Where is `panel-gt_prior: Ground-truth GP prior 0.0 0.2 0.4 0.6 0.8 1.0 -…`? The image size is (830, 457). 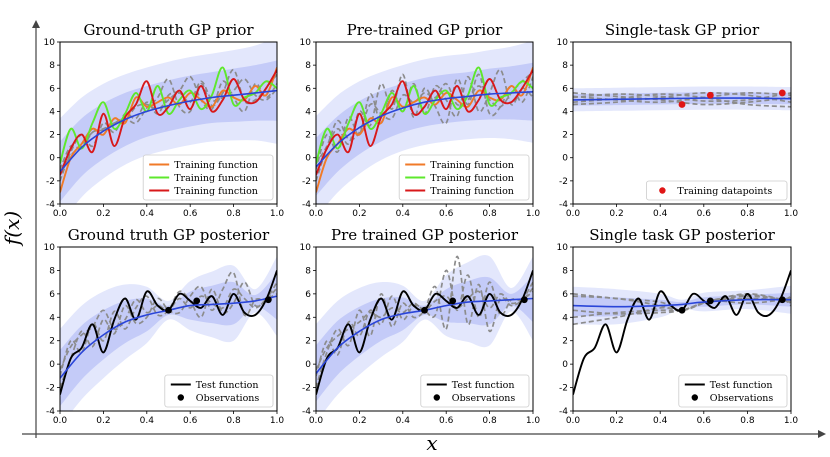 panel-gt_prior: Ground-truth GP prior 0.0 0.2 0.4 0.6 0.8 1.0 -… is located at coordinates (164, 120).